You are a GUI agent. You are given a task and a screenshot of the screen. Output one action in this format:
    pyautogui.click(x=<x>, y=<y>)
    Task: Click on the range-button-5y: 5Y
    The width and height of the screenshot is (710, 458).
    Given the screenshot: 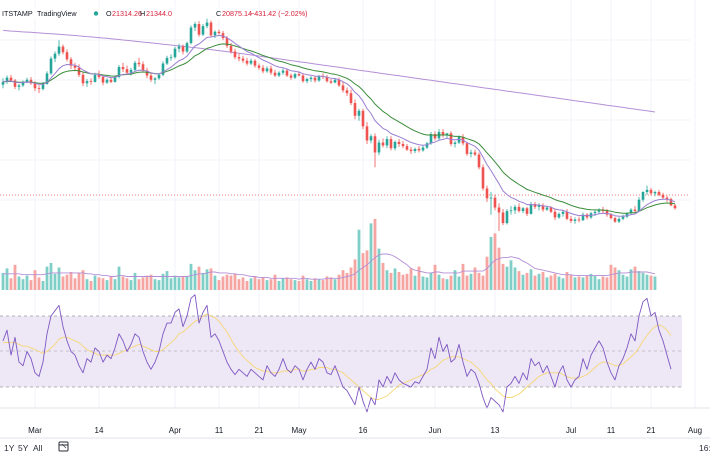 What is the action you would take?
    pyautogui.click(x=23, y=448)
    